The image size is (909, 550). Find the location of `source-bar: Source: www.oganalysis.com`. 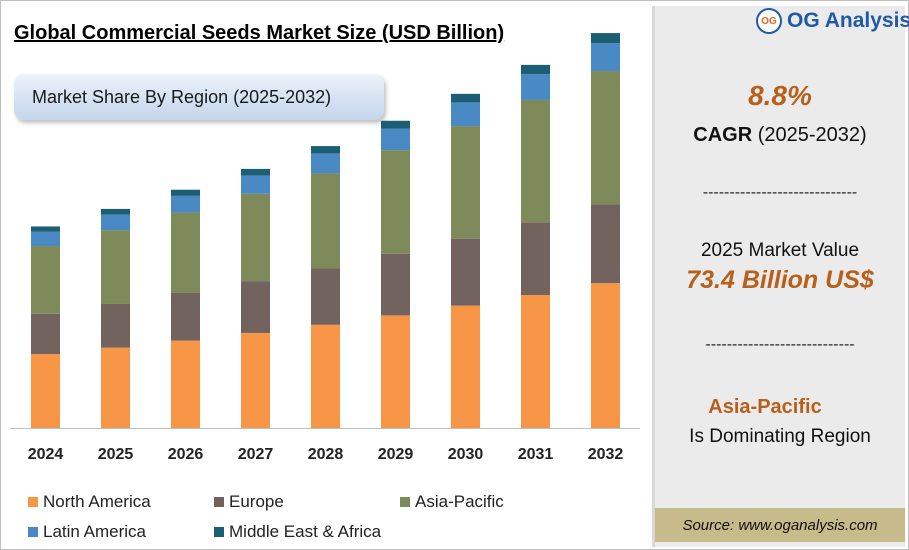

source-bar: Source: www.oganalysis.com is located at coordinates (780, 525).